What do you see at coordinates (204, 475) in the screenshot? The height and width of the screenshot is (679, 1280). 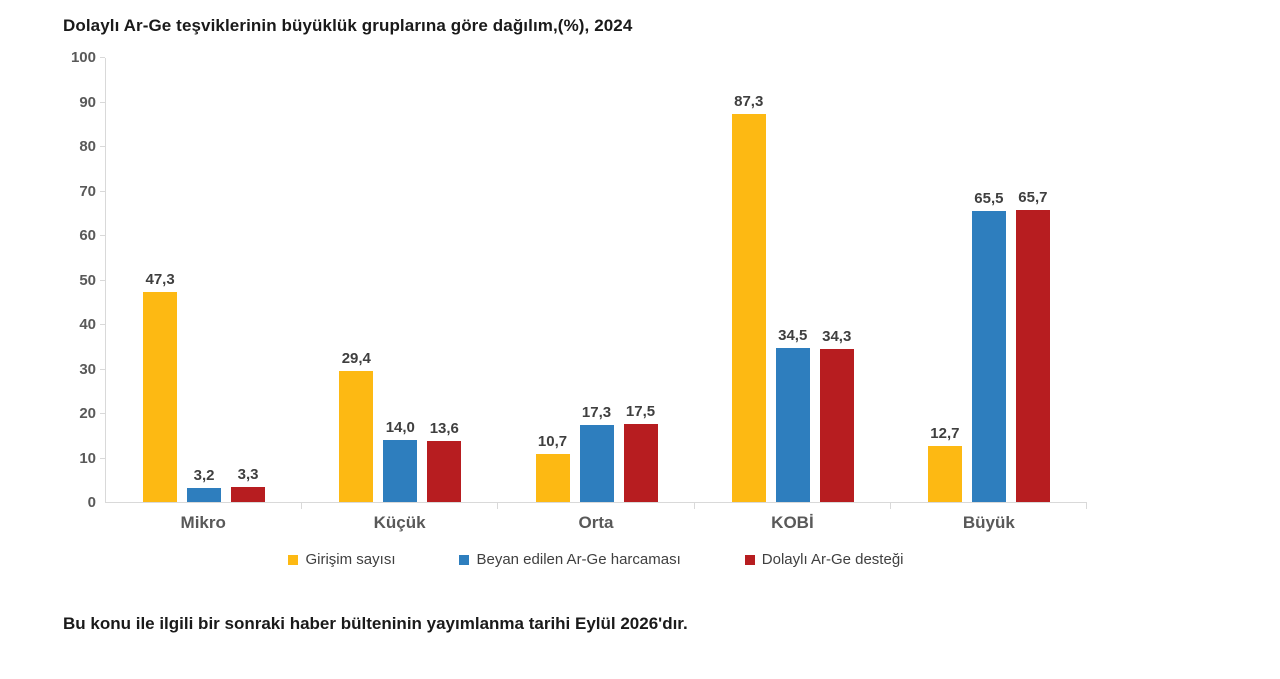 I see `bar-value-label: 3,2` at bounding box center [204, 475].